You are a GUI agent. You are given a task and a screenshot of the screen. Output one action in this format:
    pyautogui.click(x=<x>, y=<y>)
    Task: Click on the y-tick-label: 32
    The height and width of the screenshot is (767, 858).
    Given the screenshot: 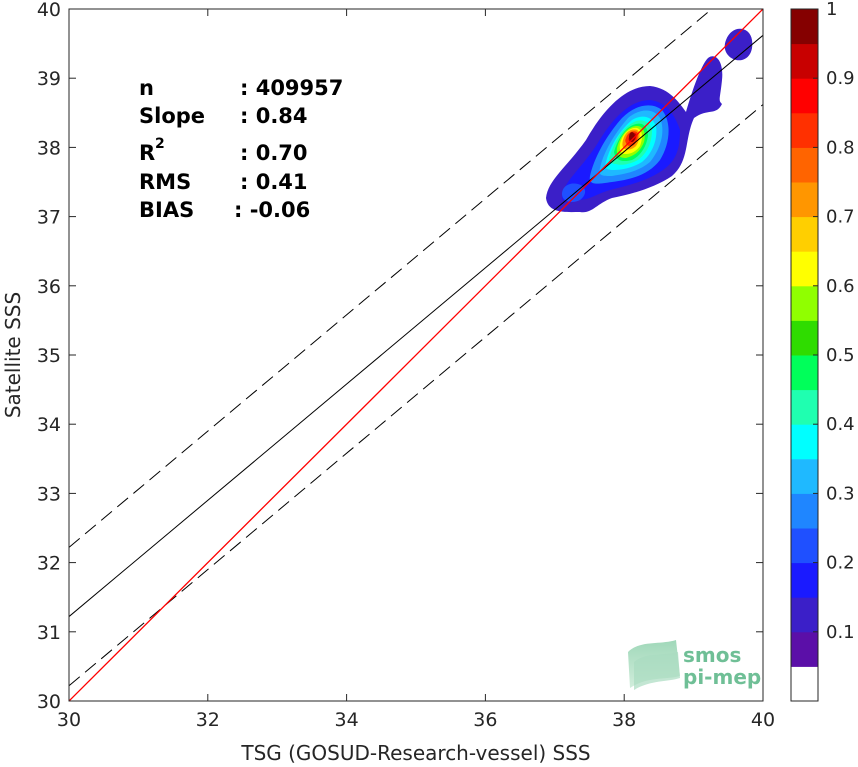 What is the action you would take?
    pyautogui.click(x=49, y=564)
    